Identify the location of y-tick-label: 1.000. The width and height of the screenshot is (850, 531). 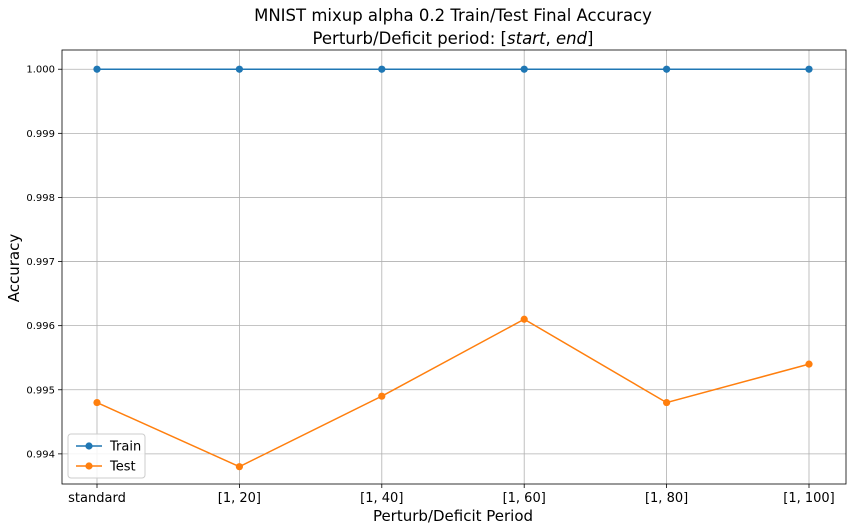
(40, 70).